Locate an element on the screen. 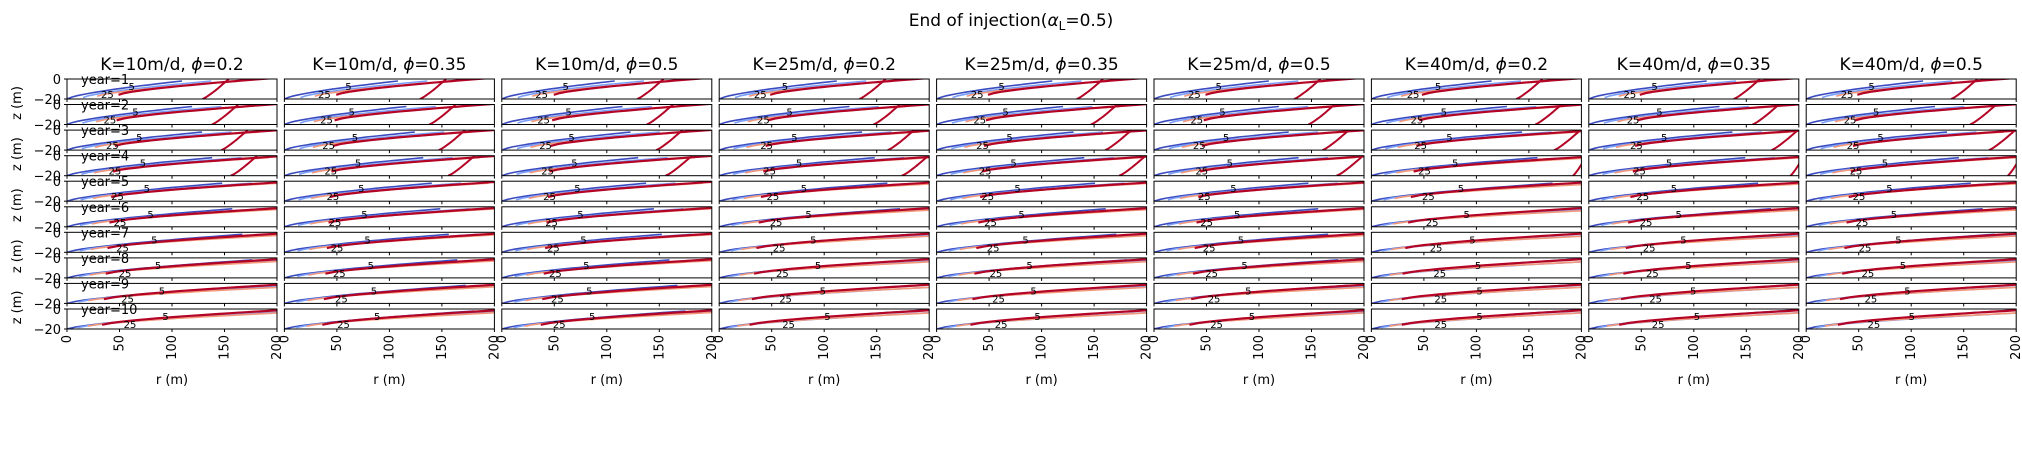  row-label: year=2 is located at coordinates (105, 106).